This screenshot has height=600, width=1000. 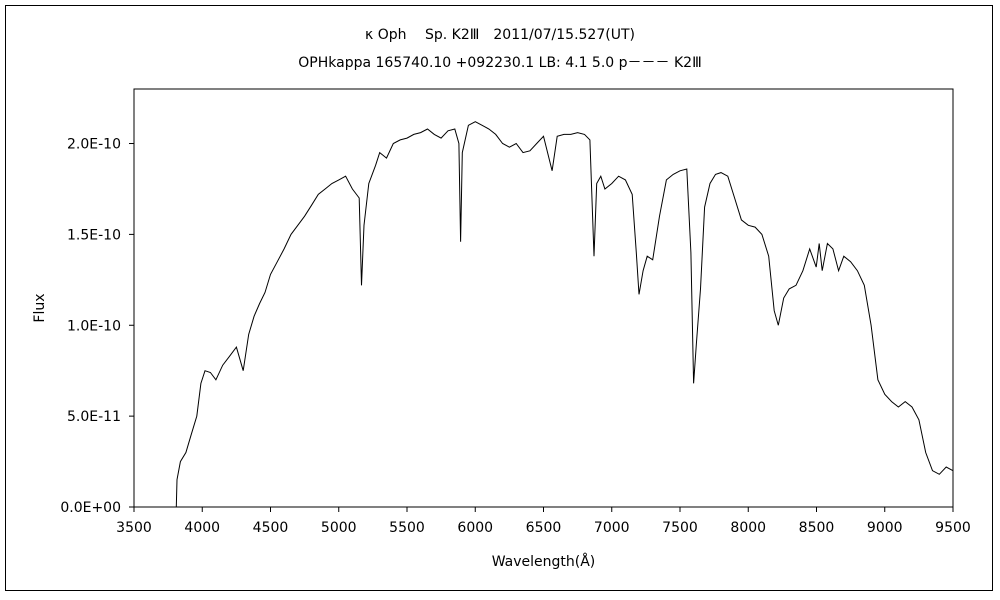 What do you see at coordinates (90, 508) in the screenshot?
I see `y-tick-label: 0.0E+00` at bounding box center [90, 508].